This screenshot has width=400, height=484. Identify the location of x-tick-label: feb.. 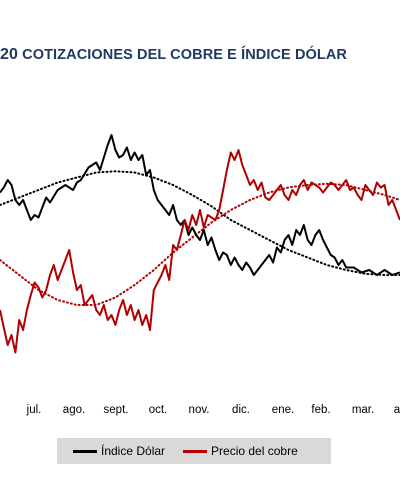
(320, 410).